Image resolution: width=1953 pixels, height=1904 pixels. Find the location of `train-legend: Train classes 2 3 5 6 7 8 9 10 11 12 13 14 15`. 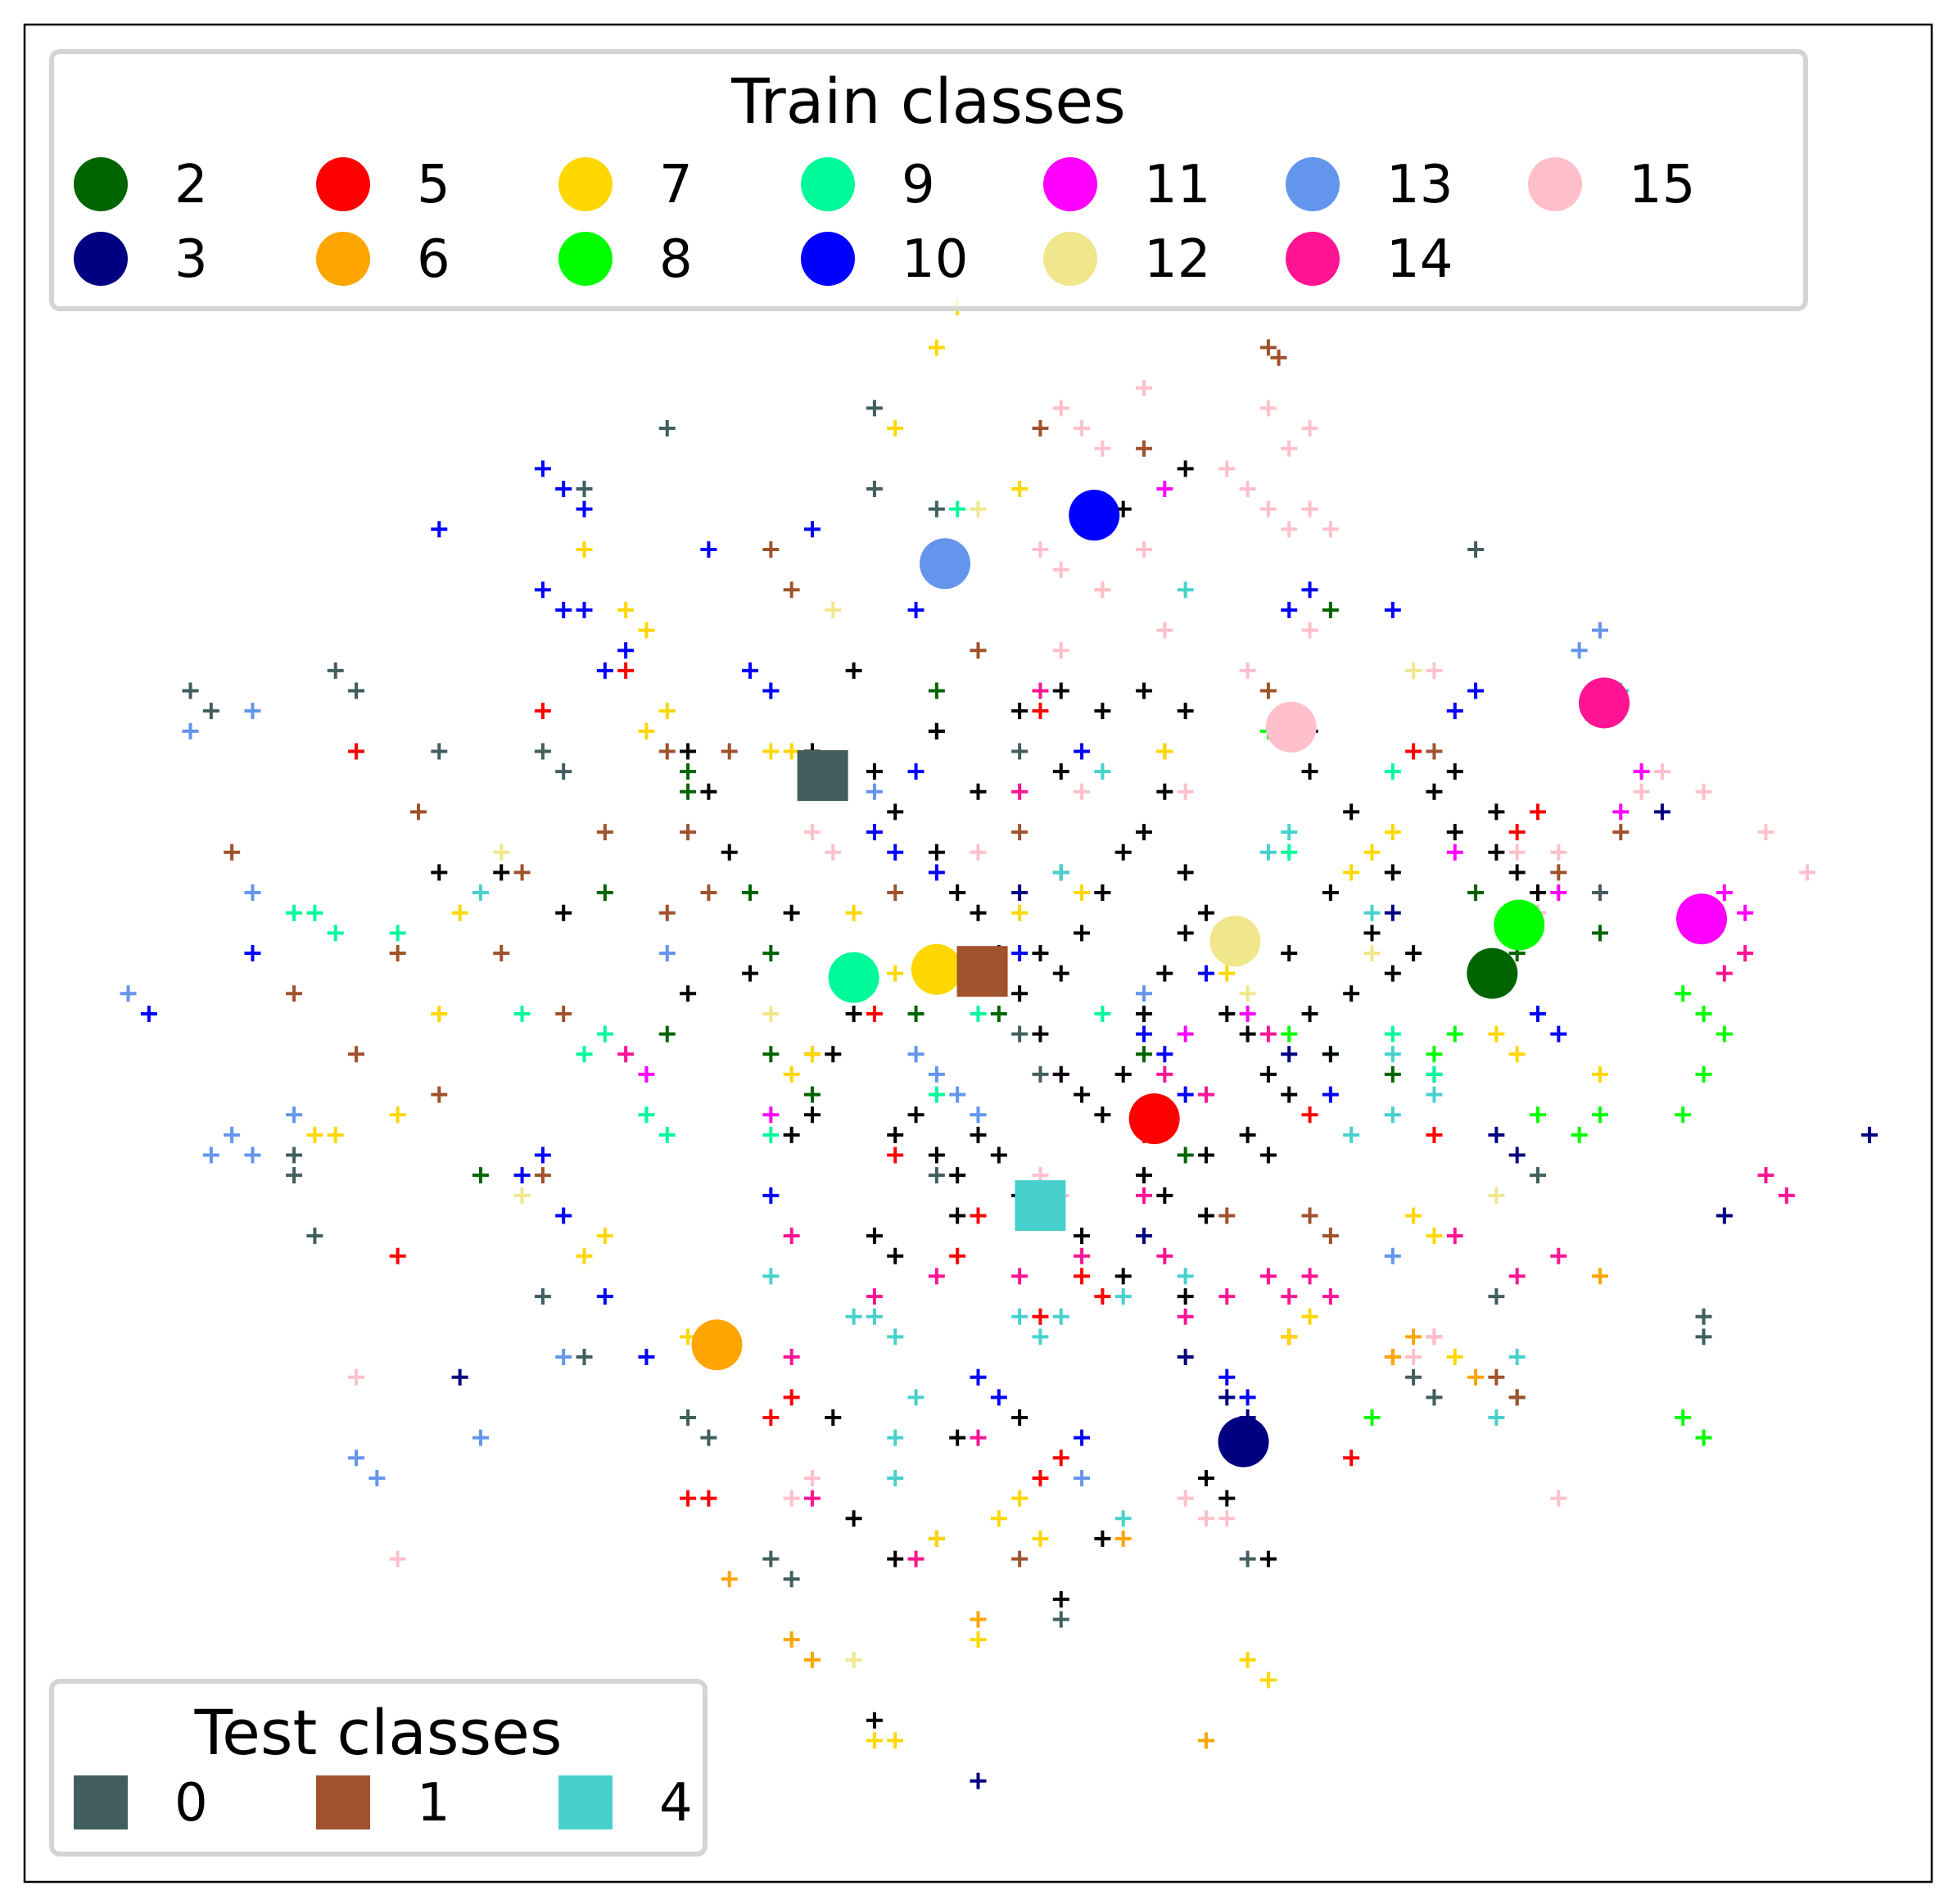

train-legend: Train classes 2 3 5 6 7 8 9 10 11 12 13 14 15 is located at coordinates (928, 180).